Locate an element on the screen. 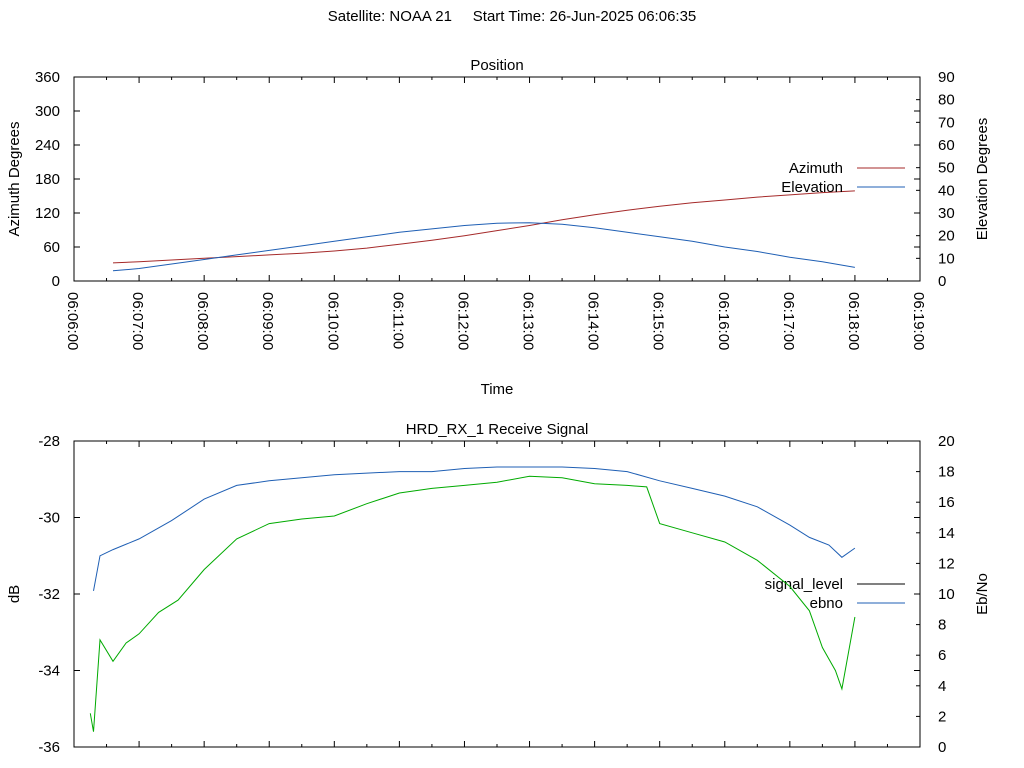  panel2-y-tick-label: -34 is located at coordinates (49, 671).